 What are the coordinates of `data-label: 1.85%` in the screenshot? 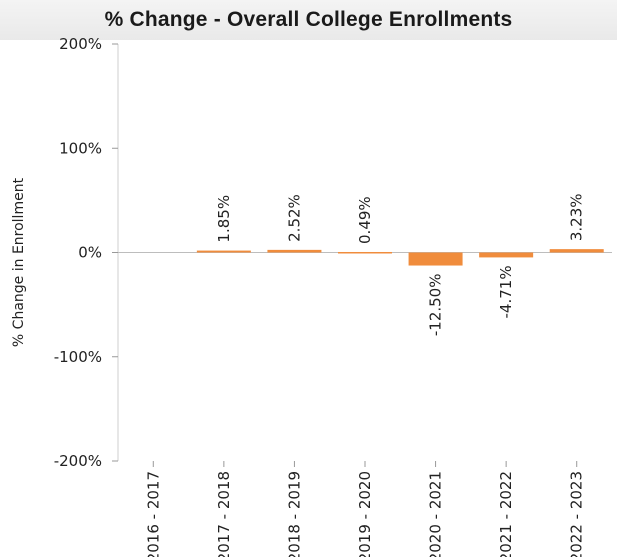 It's located at (224, 219).